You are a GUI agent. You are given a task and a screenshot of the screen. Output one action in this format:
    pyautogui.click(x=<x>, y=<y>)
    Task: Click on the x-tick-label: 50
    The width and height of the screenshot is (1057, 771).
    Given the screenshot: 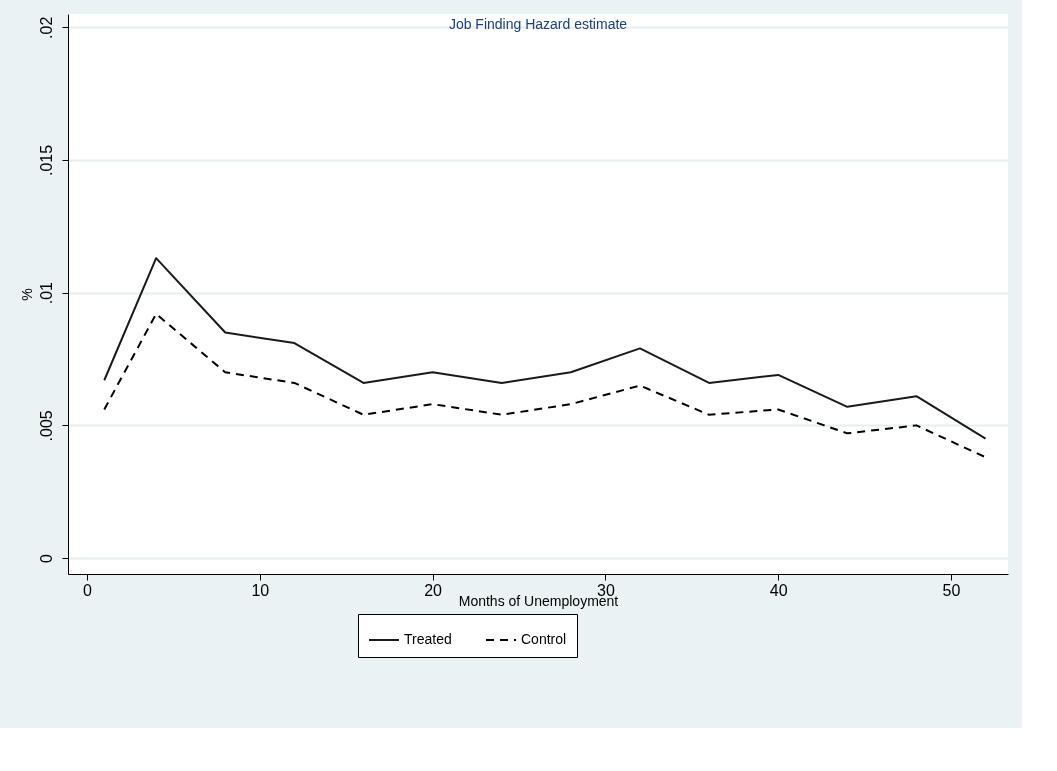 What is the action you would take?
    pyautogui.click(x=951, y=590)
    